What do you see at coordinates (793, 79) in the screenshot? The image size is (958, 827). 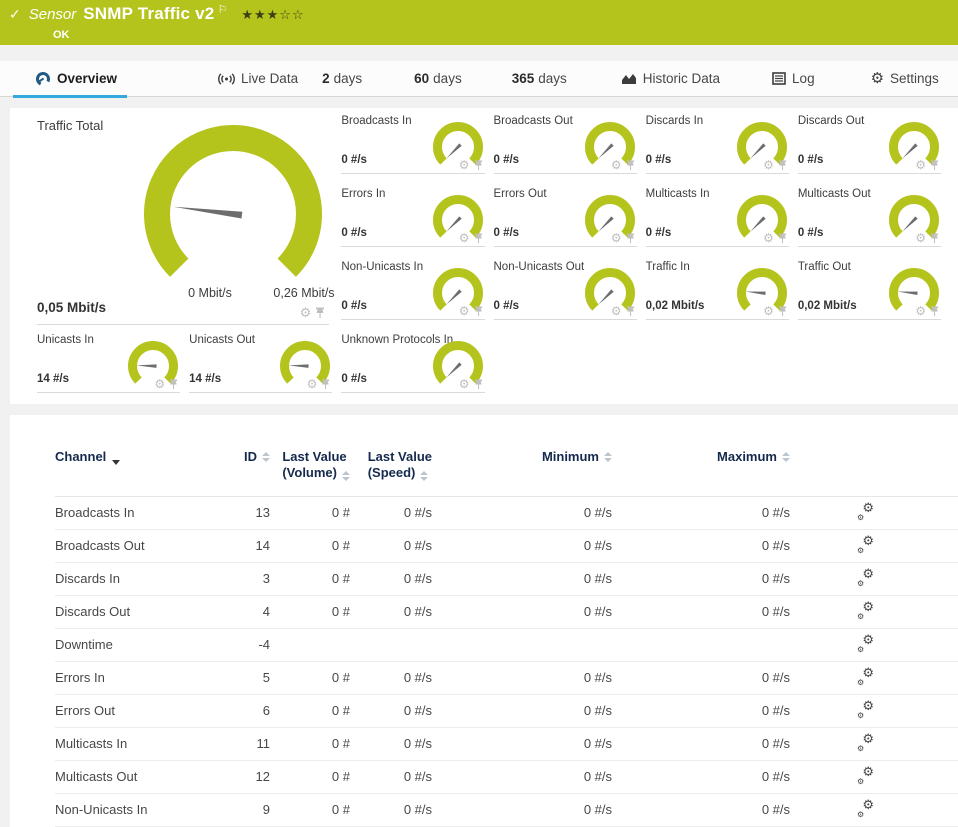 I see `tab-log: Log` at bounding box center [793, 79].